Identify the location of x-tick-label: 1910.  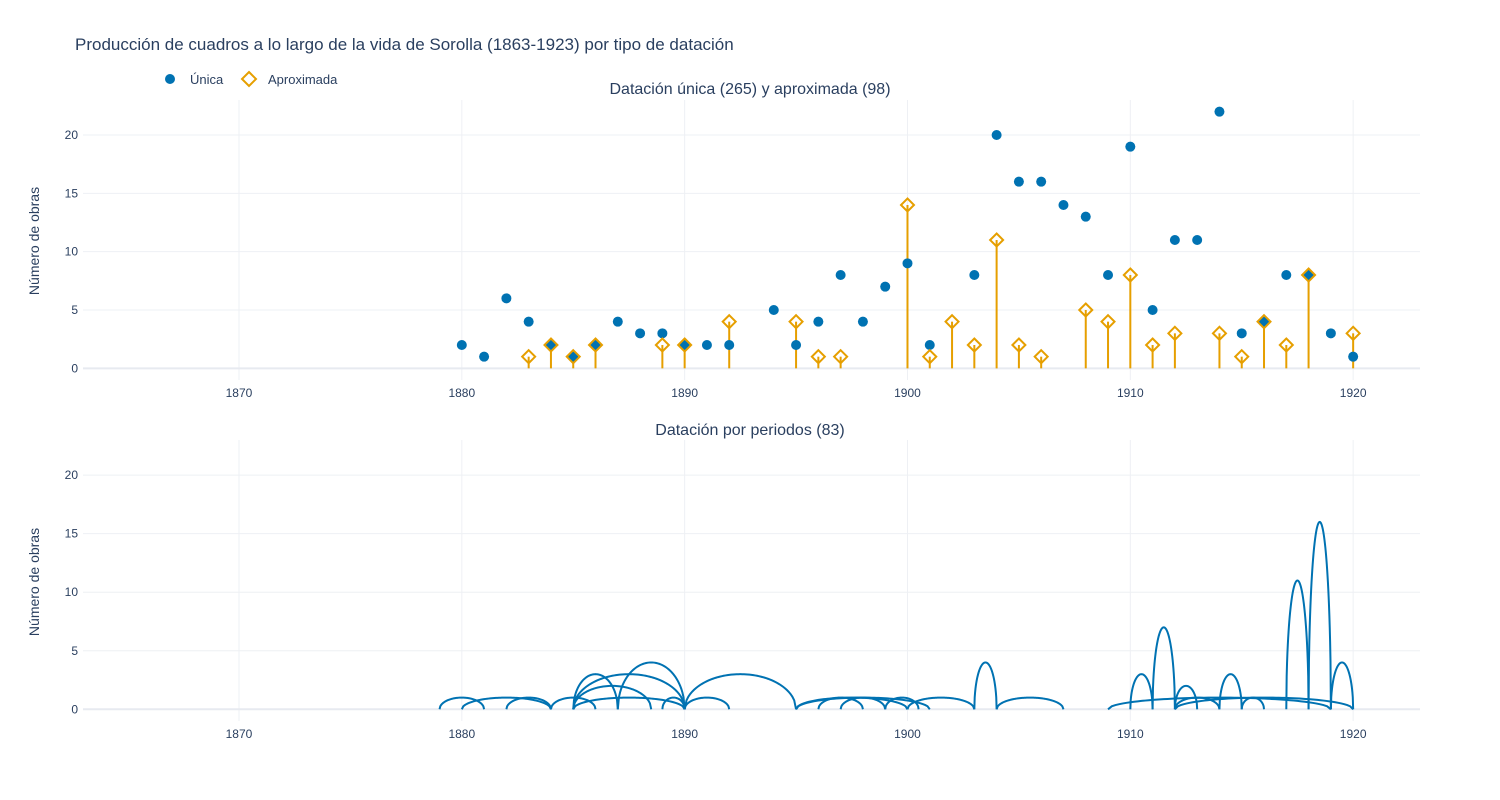
(1130, 393).